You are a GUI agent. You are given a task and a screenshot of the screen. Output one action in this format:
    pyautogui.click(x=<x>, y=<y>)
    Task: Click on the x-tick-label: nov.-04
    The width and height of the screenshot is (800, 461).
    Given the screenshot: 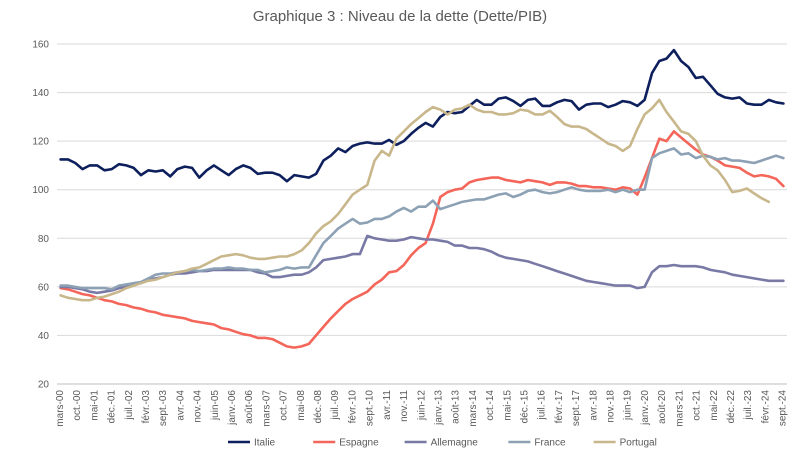 What is the action you would take?
    pyautogui.click(x=198, y=406)
    